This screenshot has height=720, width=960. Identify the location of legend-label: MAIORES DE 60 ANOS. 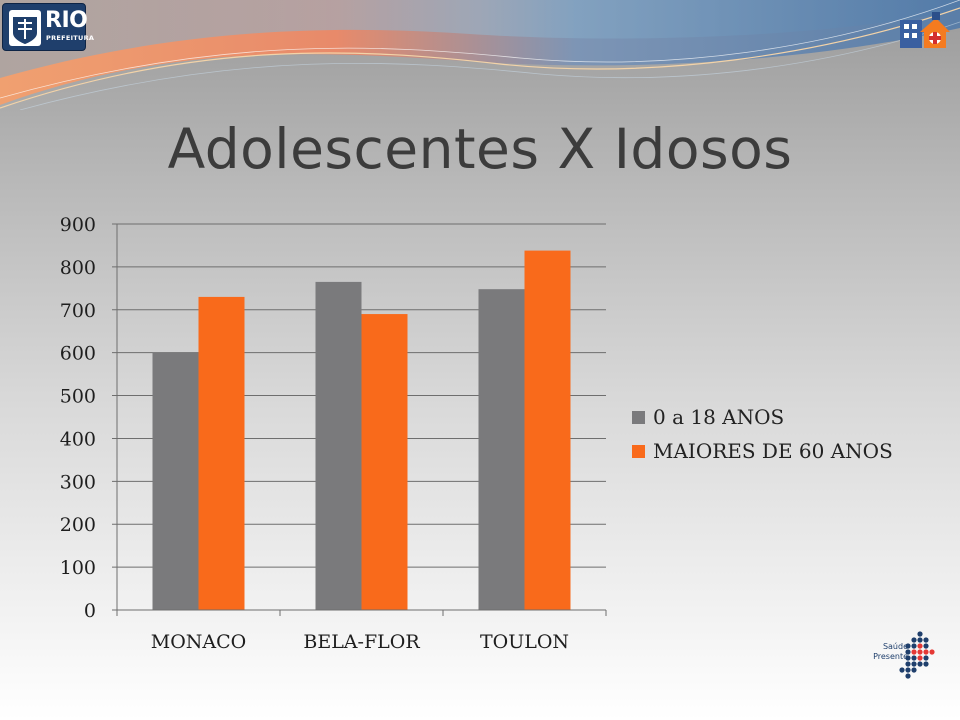
(773, 451).